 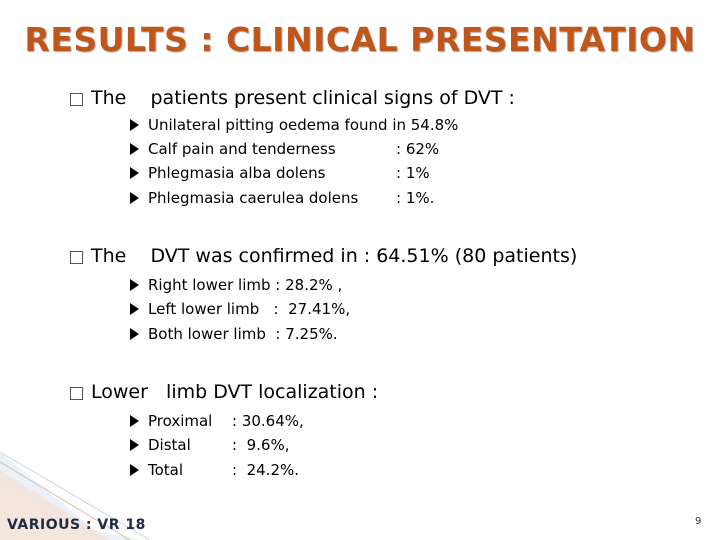 I want to click on list-item: Both lower limb : 7.25%., so click(x=234, y=334).